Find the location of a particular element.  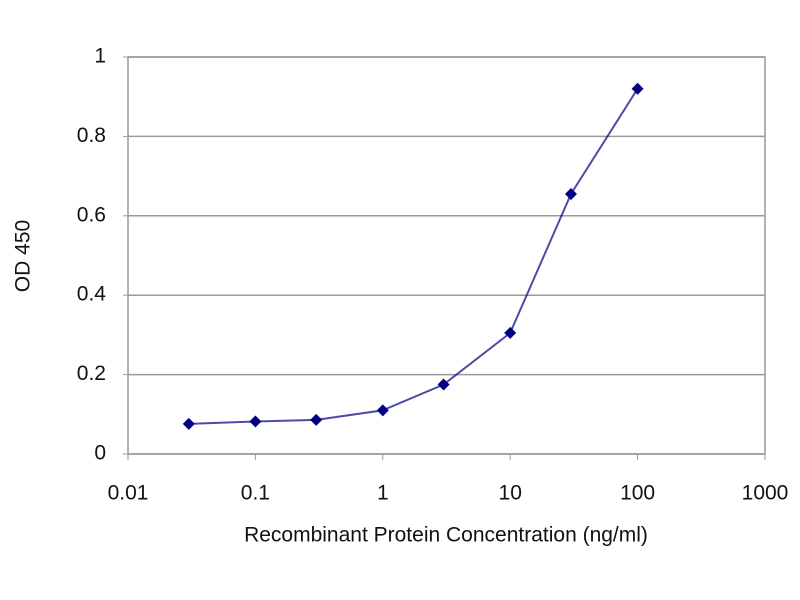

x-tick-label: 1000 is located at coordinates (765, 493).